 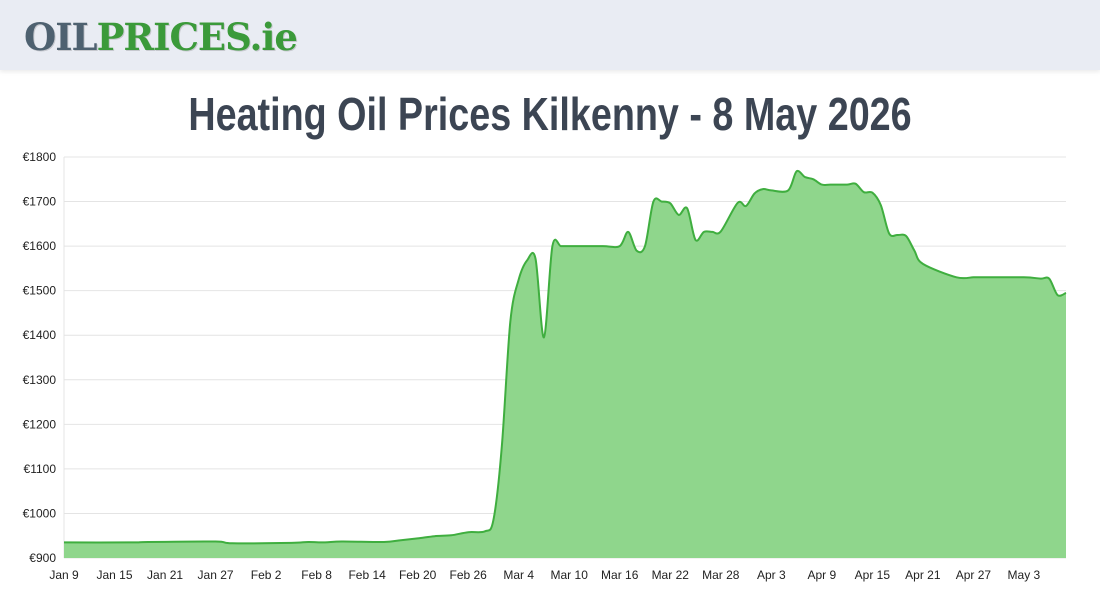 I want to click on logo-text-ie: .ie, so click(x=273, y=37).